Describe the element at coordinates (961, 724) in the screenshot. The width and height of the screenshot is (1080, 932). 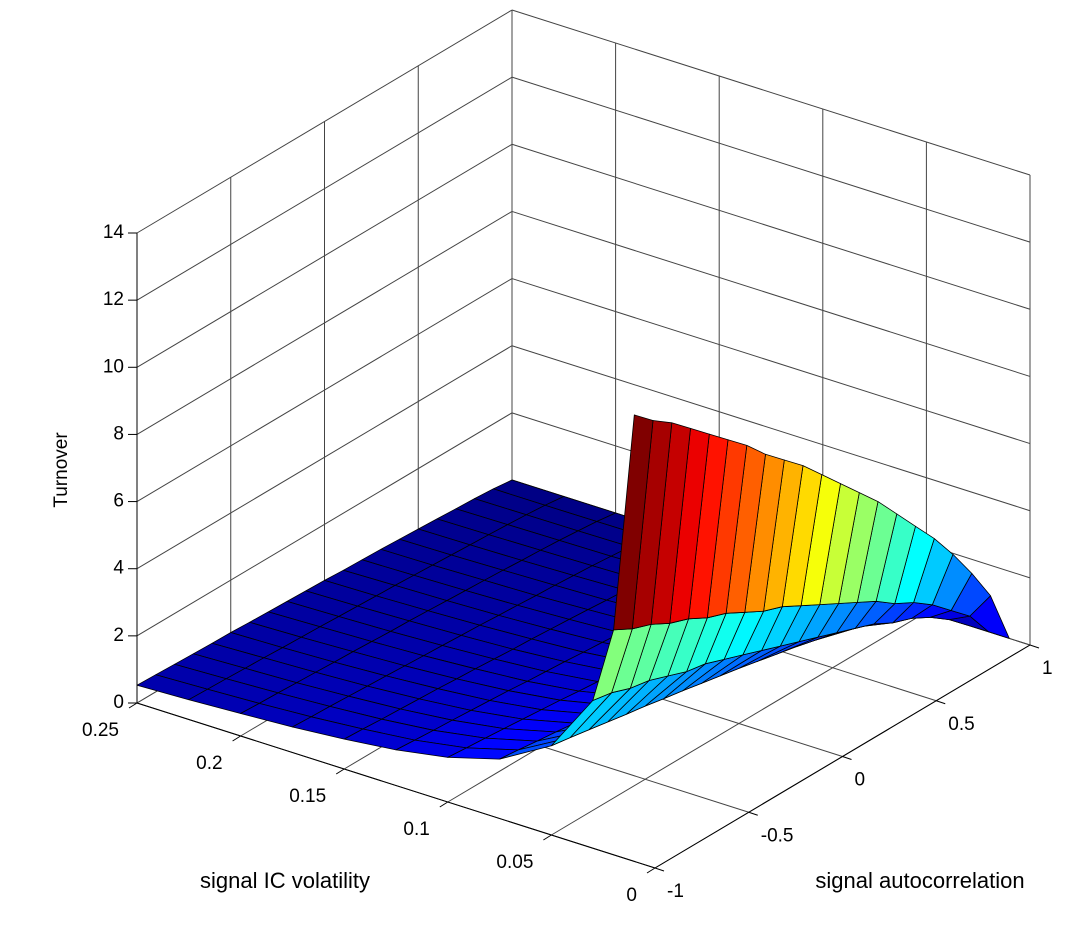
I see `x-tick-label: 0.5` at that location.